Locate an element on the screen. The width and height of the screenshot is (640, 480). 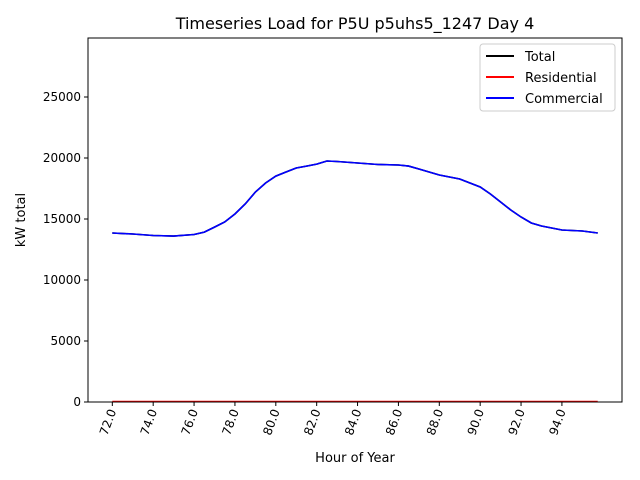
x-tick-label: 82.0 is located at coordinates (312, 422).